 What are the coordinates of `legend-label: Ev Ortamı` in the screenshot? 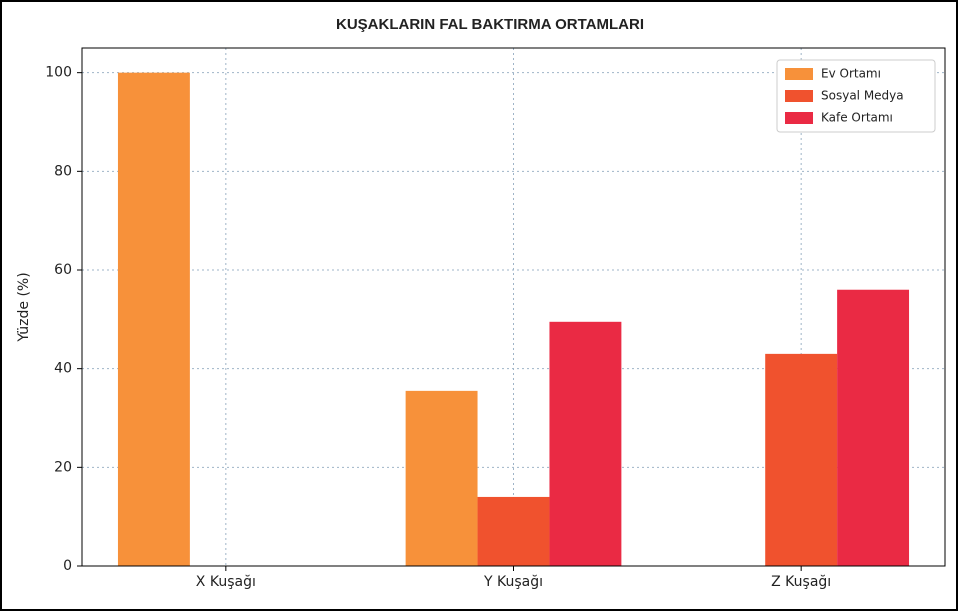 It's located at (851, 74).